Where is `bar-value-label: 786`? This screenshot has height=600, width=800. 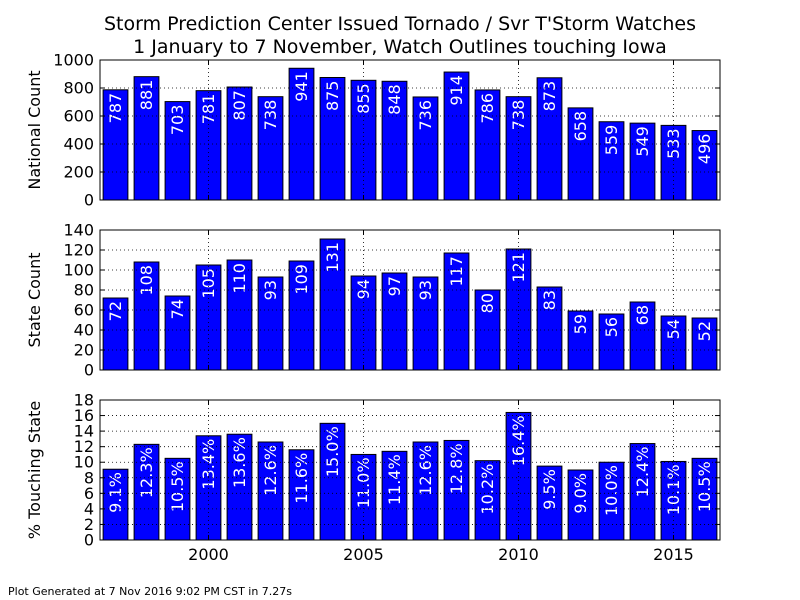 bar-value-label: 786 is located at coordinates (487, 108).